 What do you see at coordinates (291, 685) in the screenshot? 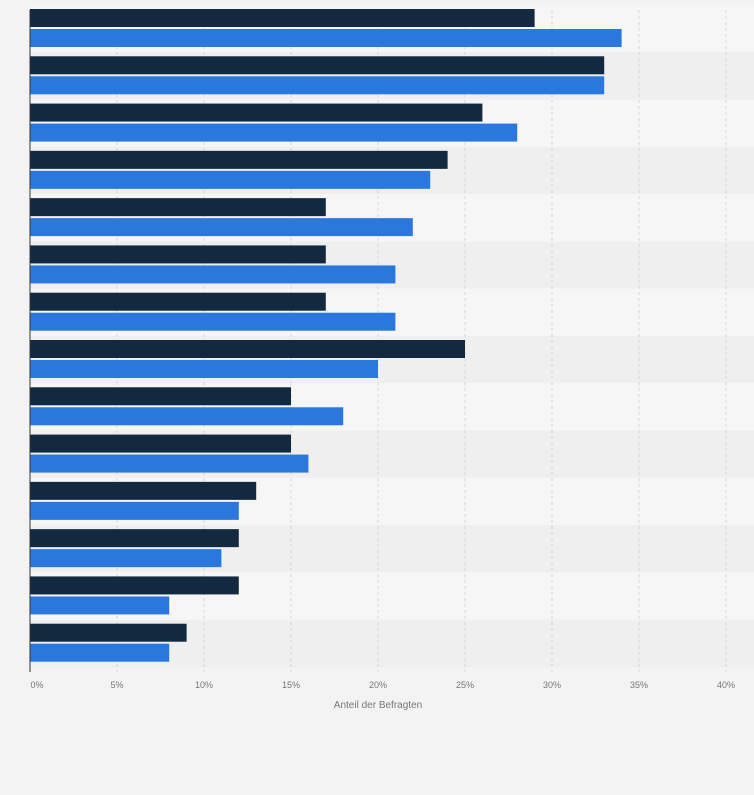
I see `x-tick-label: 15%` at bounding box center [291, 685].